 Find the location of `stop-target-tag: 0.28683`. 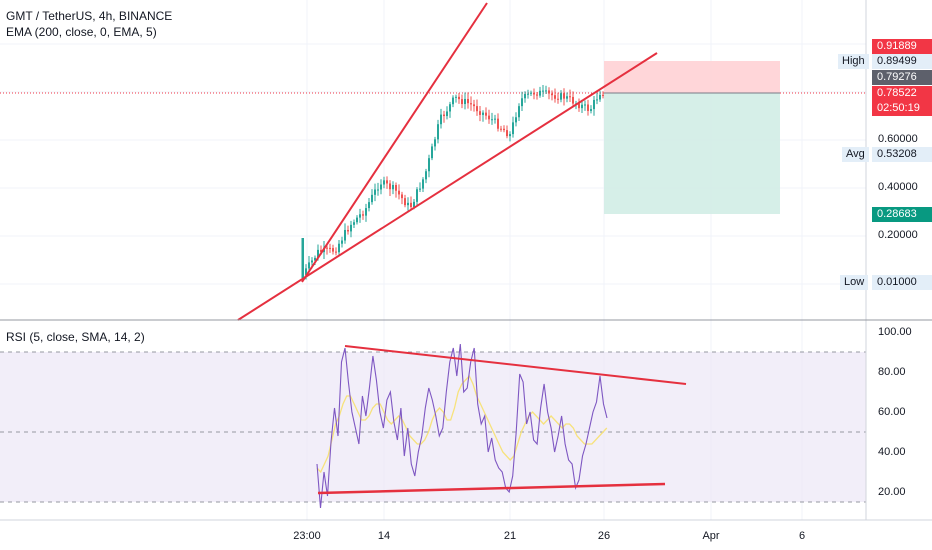

stop-target-tag: 0.28683 is located at coordinates (902, 214).